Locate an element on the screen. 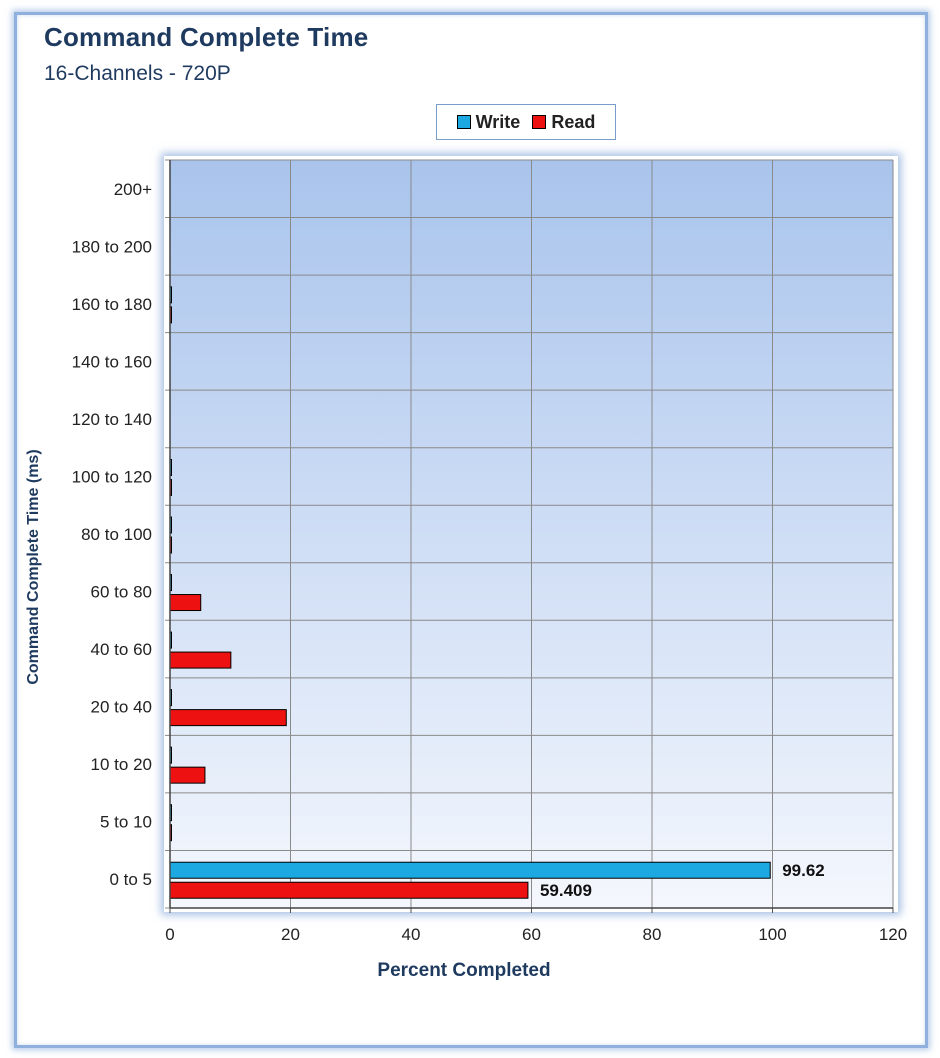 This screenshot has height=1058, width=940. x-tick-label: 100 is located at coordinates (772, 934).